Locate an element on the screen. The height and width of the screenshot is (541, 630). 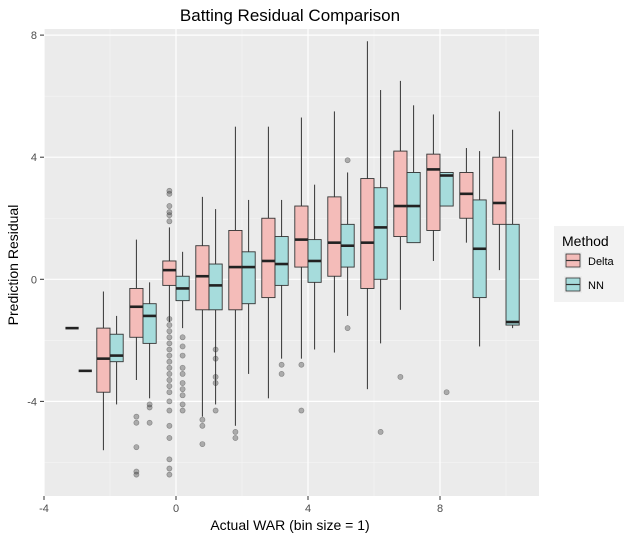
y-tick-label: 4 is located at coordinates (34, 158).